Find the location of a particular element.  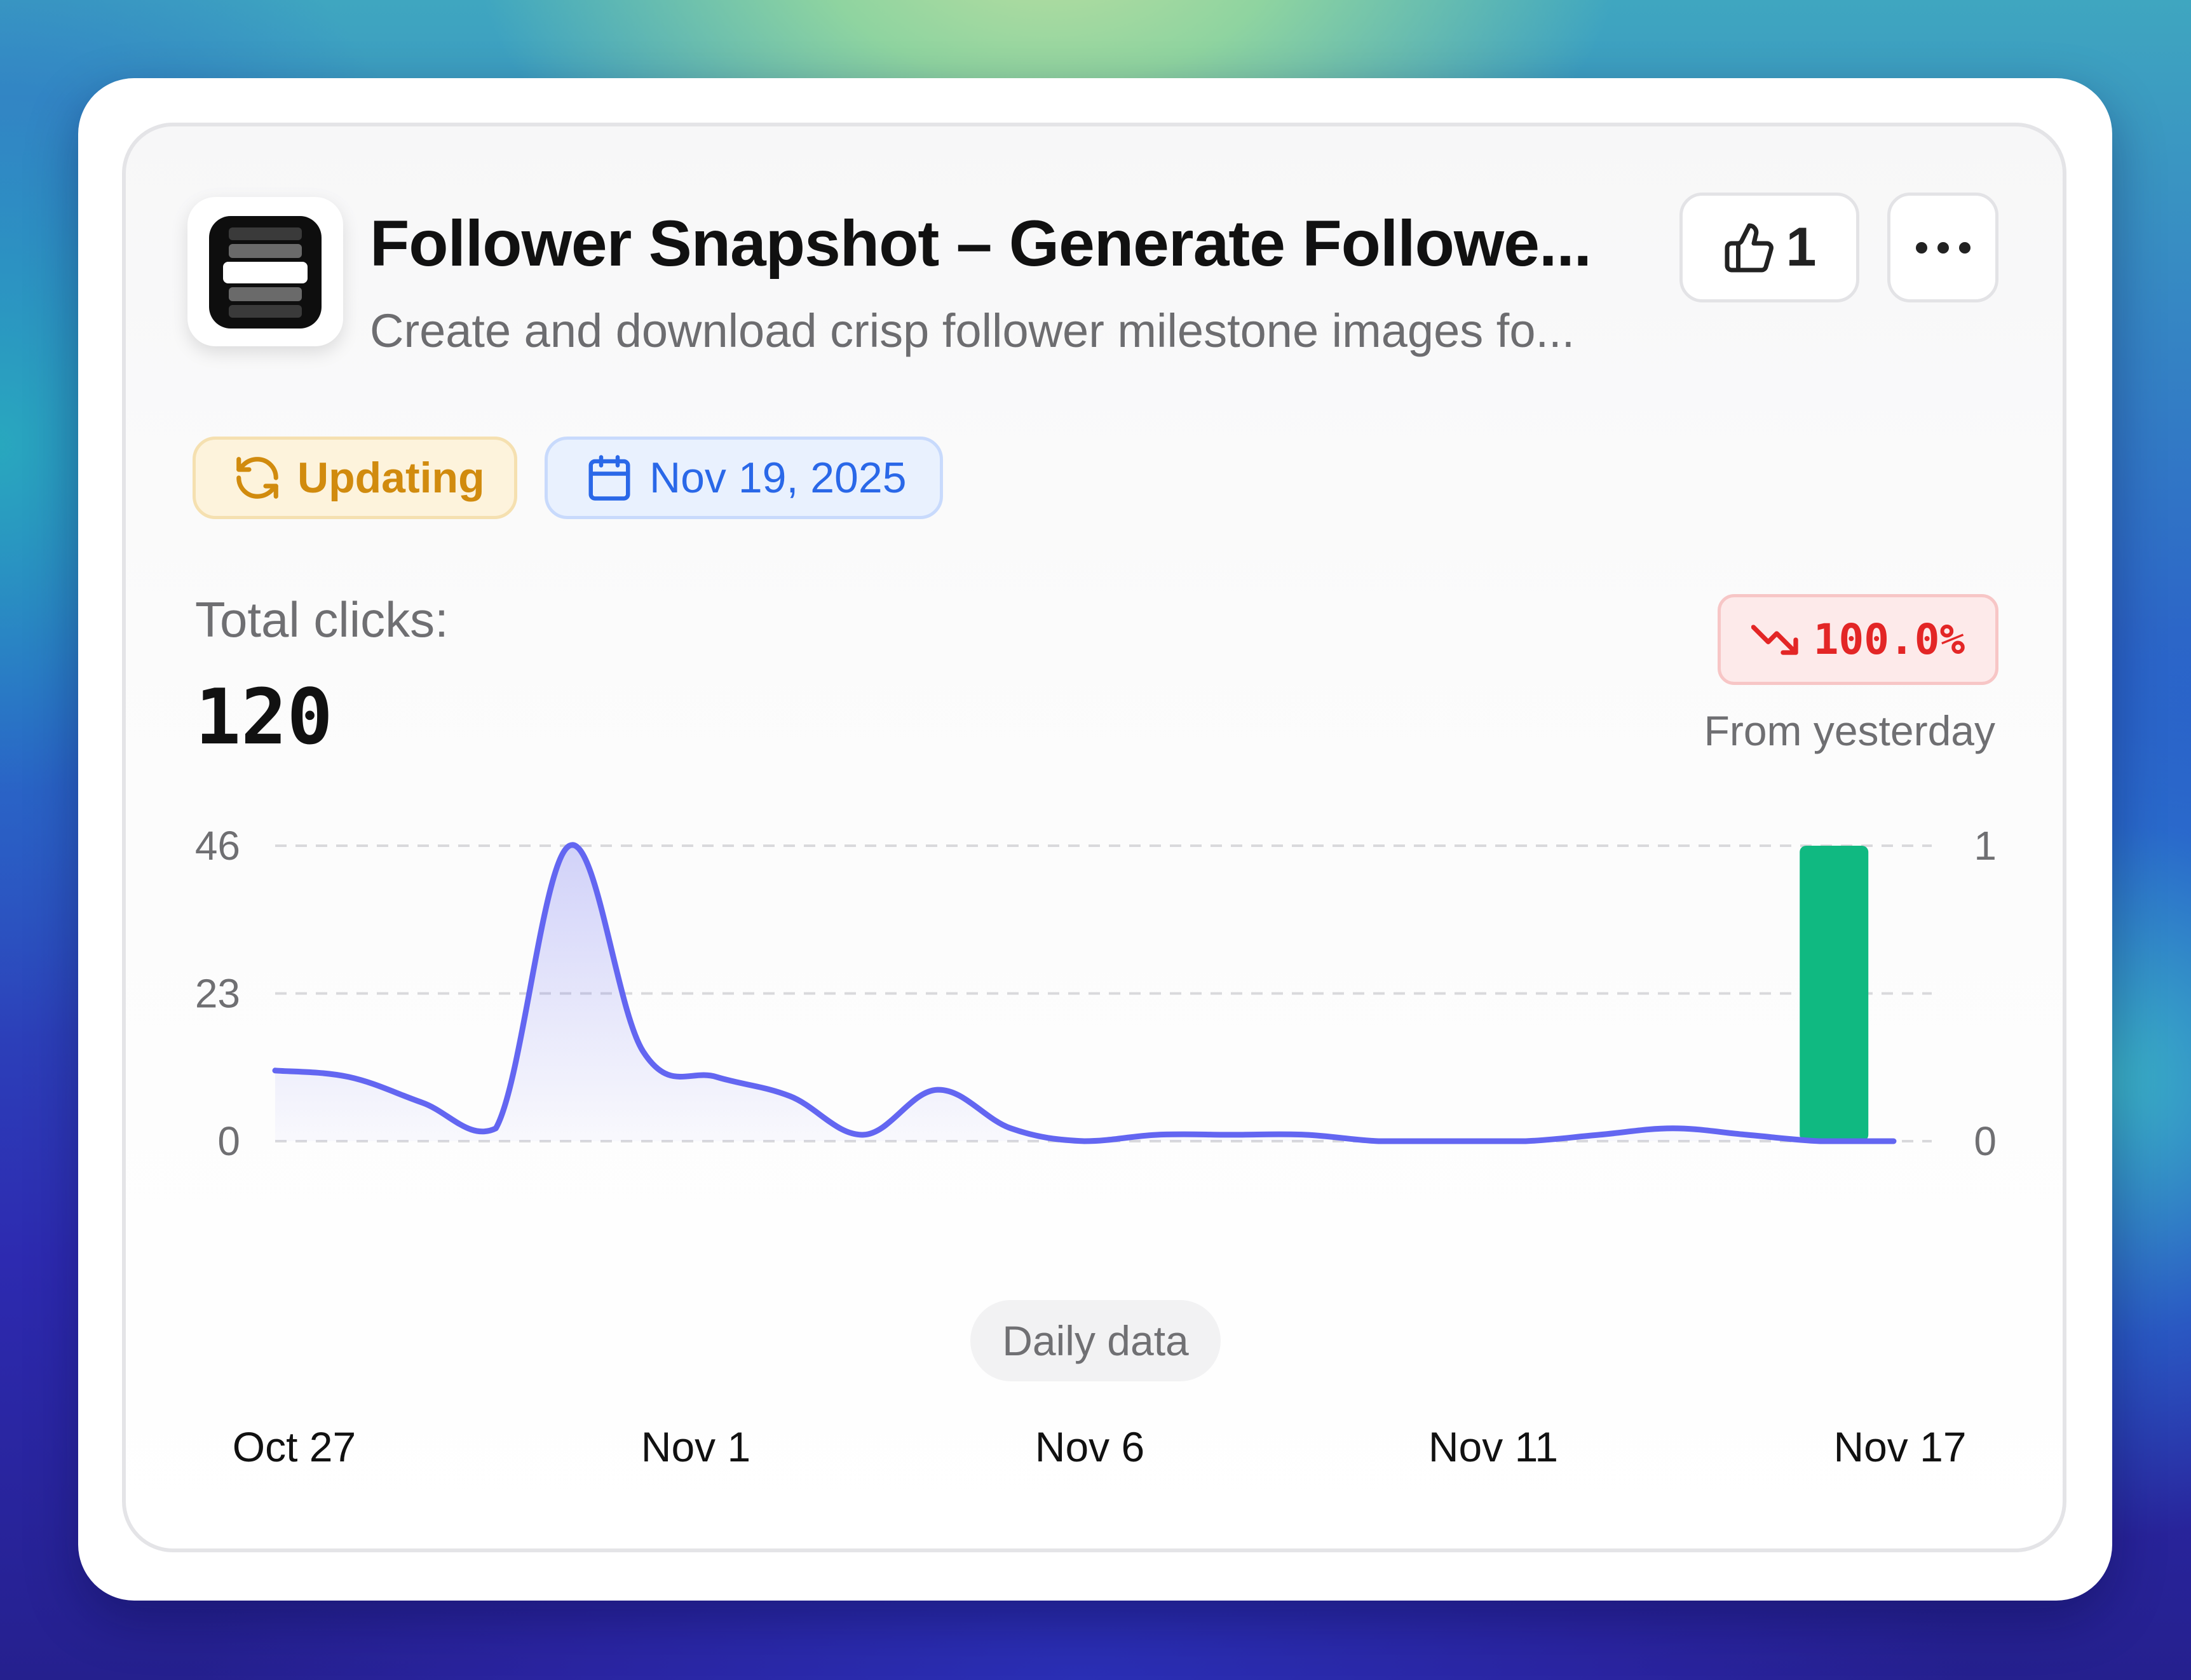

like-button: 1 is located at coordinates (1769, 247).